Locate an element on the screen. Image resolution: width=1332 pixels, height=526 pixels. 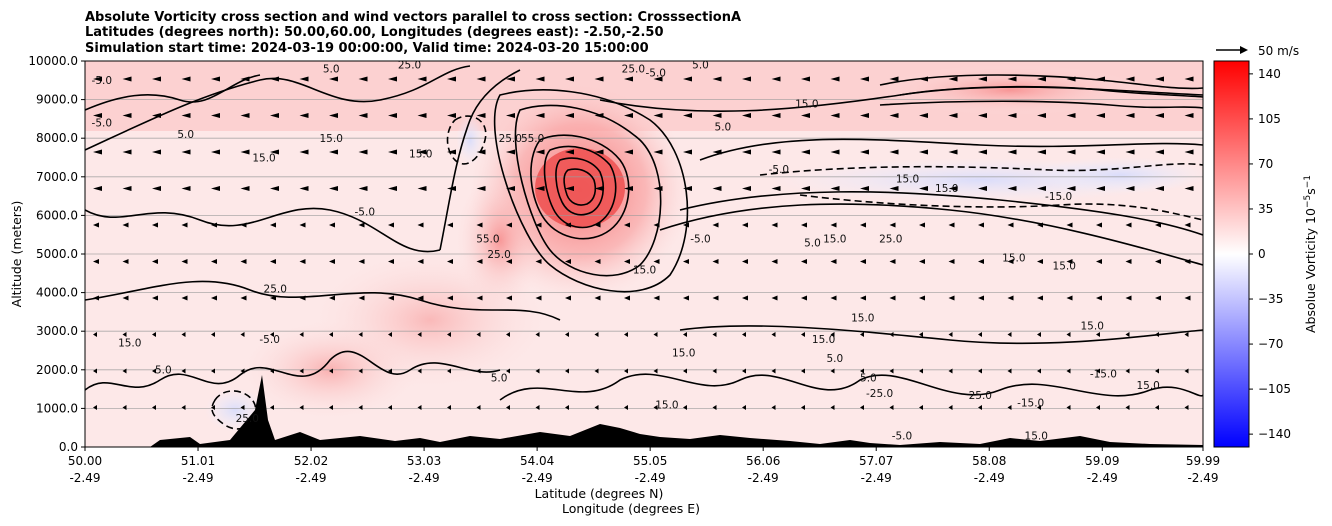
contour-5-upper is located at coordinates (173, 92).